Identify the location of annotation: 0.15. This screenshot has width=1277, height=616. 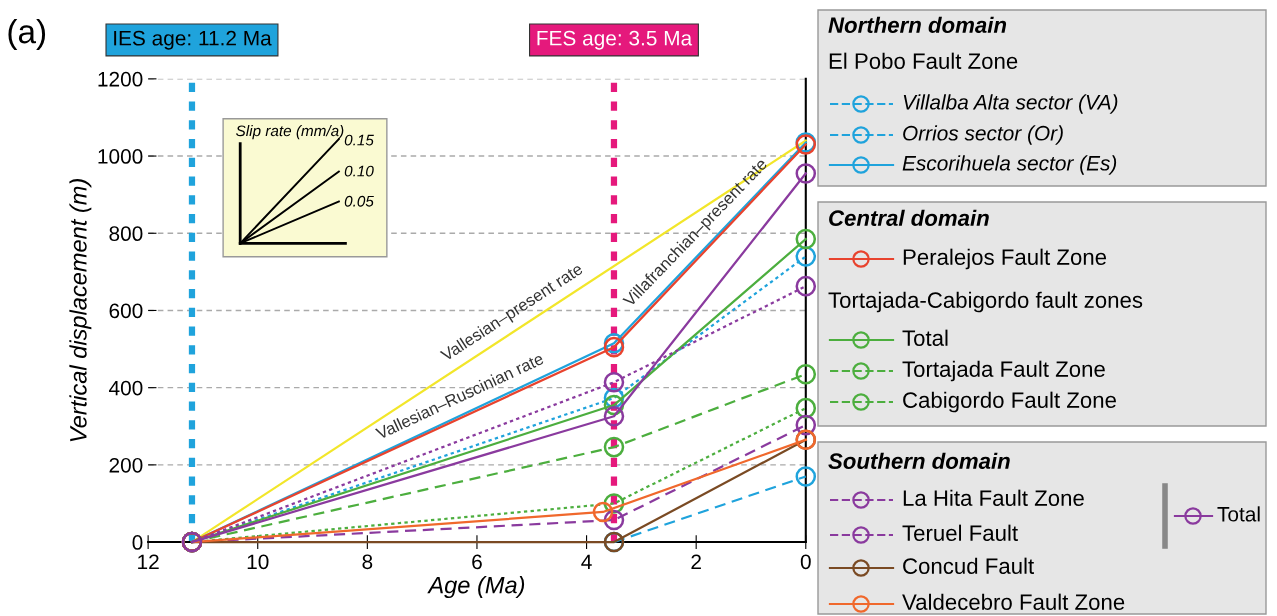
(359, 140).